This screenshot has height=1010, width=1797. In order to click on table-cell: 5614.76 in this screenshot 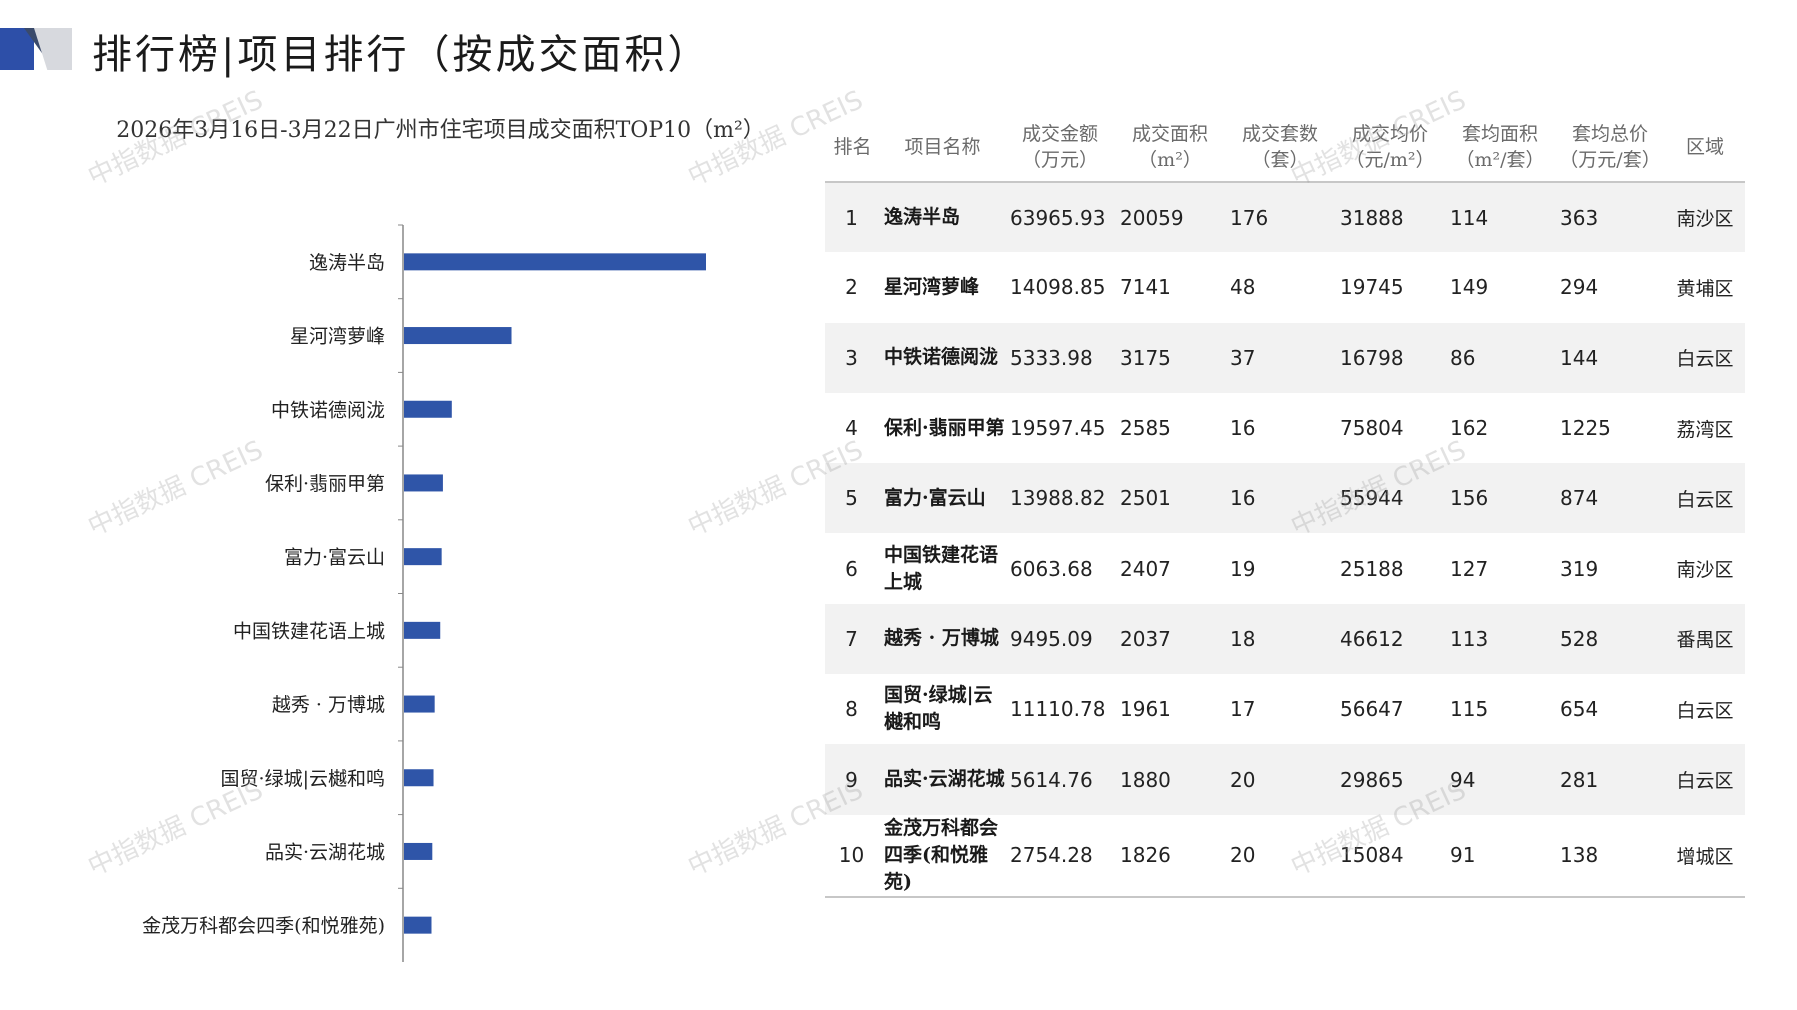, I will do `click(1060, 779)`.